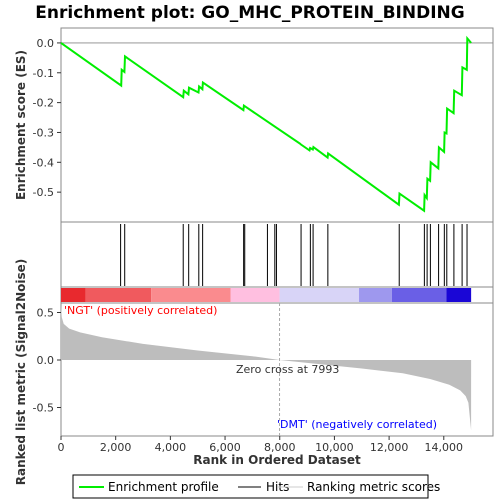  I want to click on es-y-axis-label: Enrichment score (ES), so click(21, 125).